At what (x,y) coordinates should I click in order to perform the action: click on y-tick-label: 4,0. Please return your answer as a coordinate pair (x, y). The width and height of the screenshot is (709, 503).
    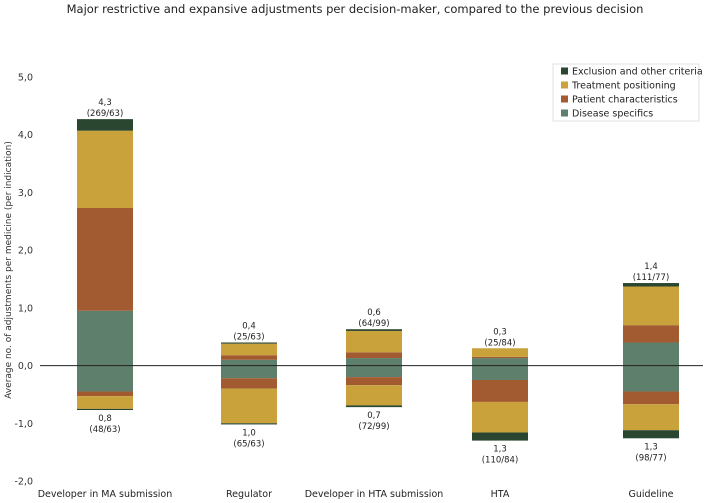
    Looking at the image, I should click on (25, 135).